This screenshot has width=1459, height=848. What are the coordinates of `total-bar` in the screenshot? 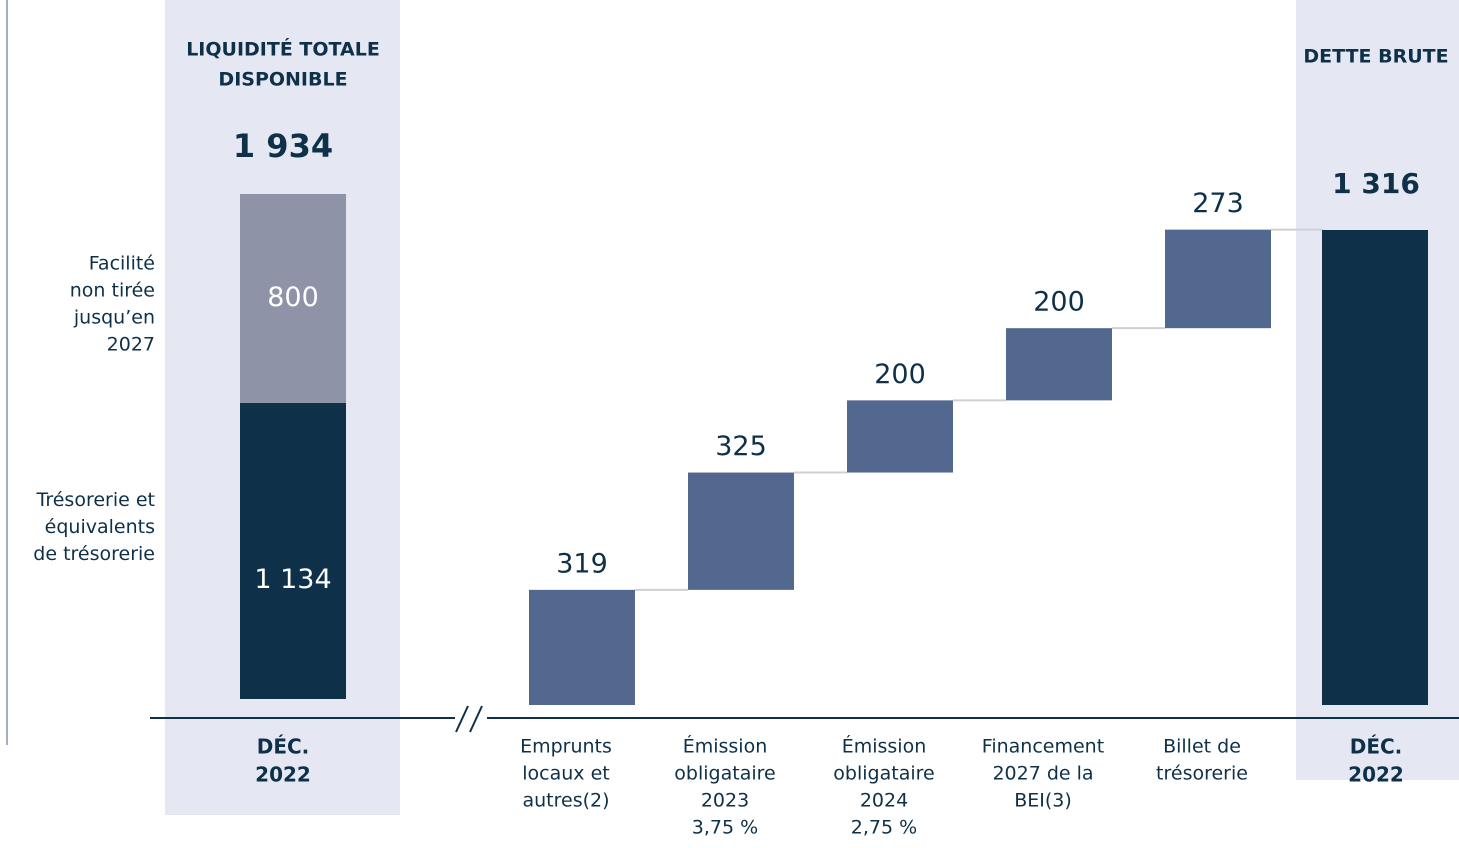 It's located at (1375, 467).